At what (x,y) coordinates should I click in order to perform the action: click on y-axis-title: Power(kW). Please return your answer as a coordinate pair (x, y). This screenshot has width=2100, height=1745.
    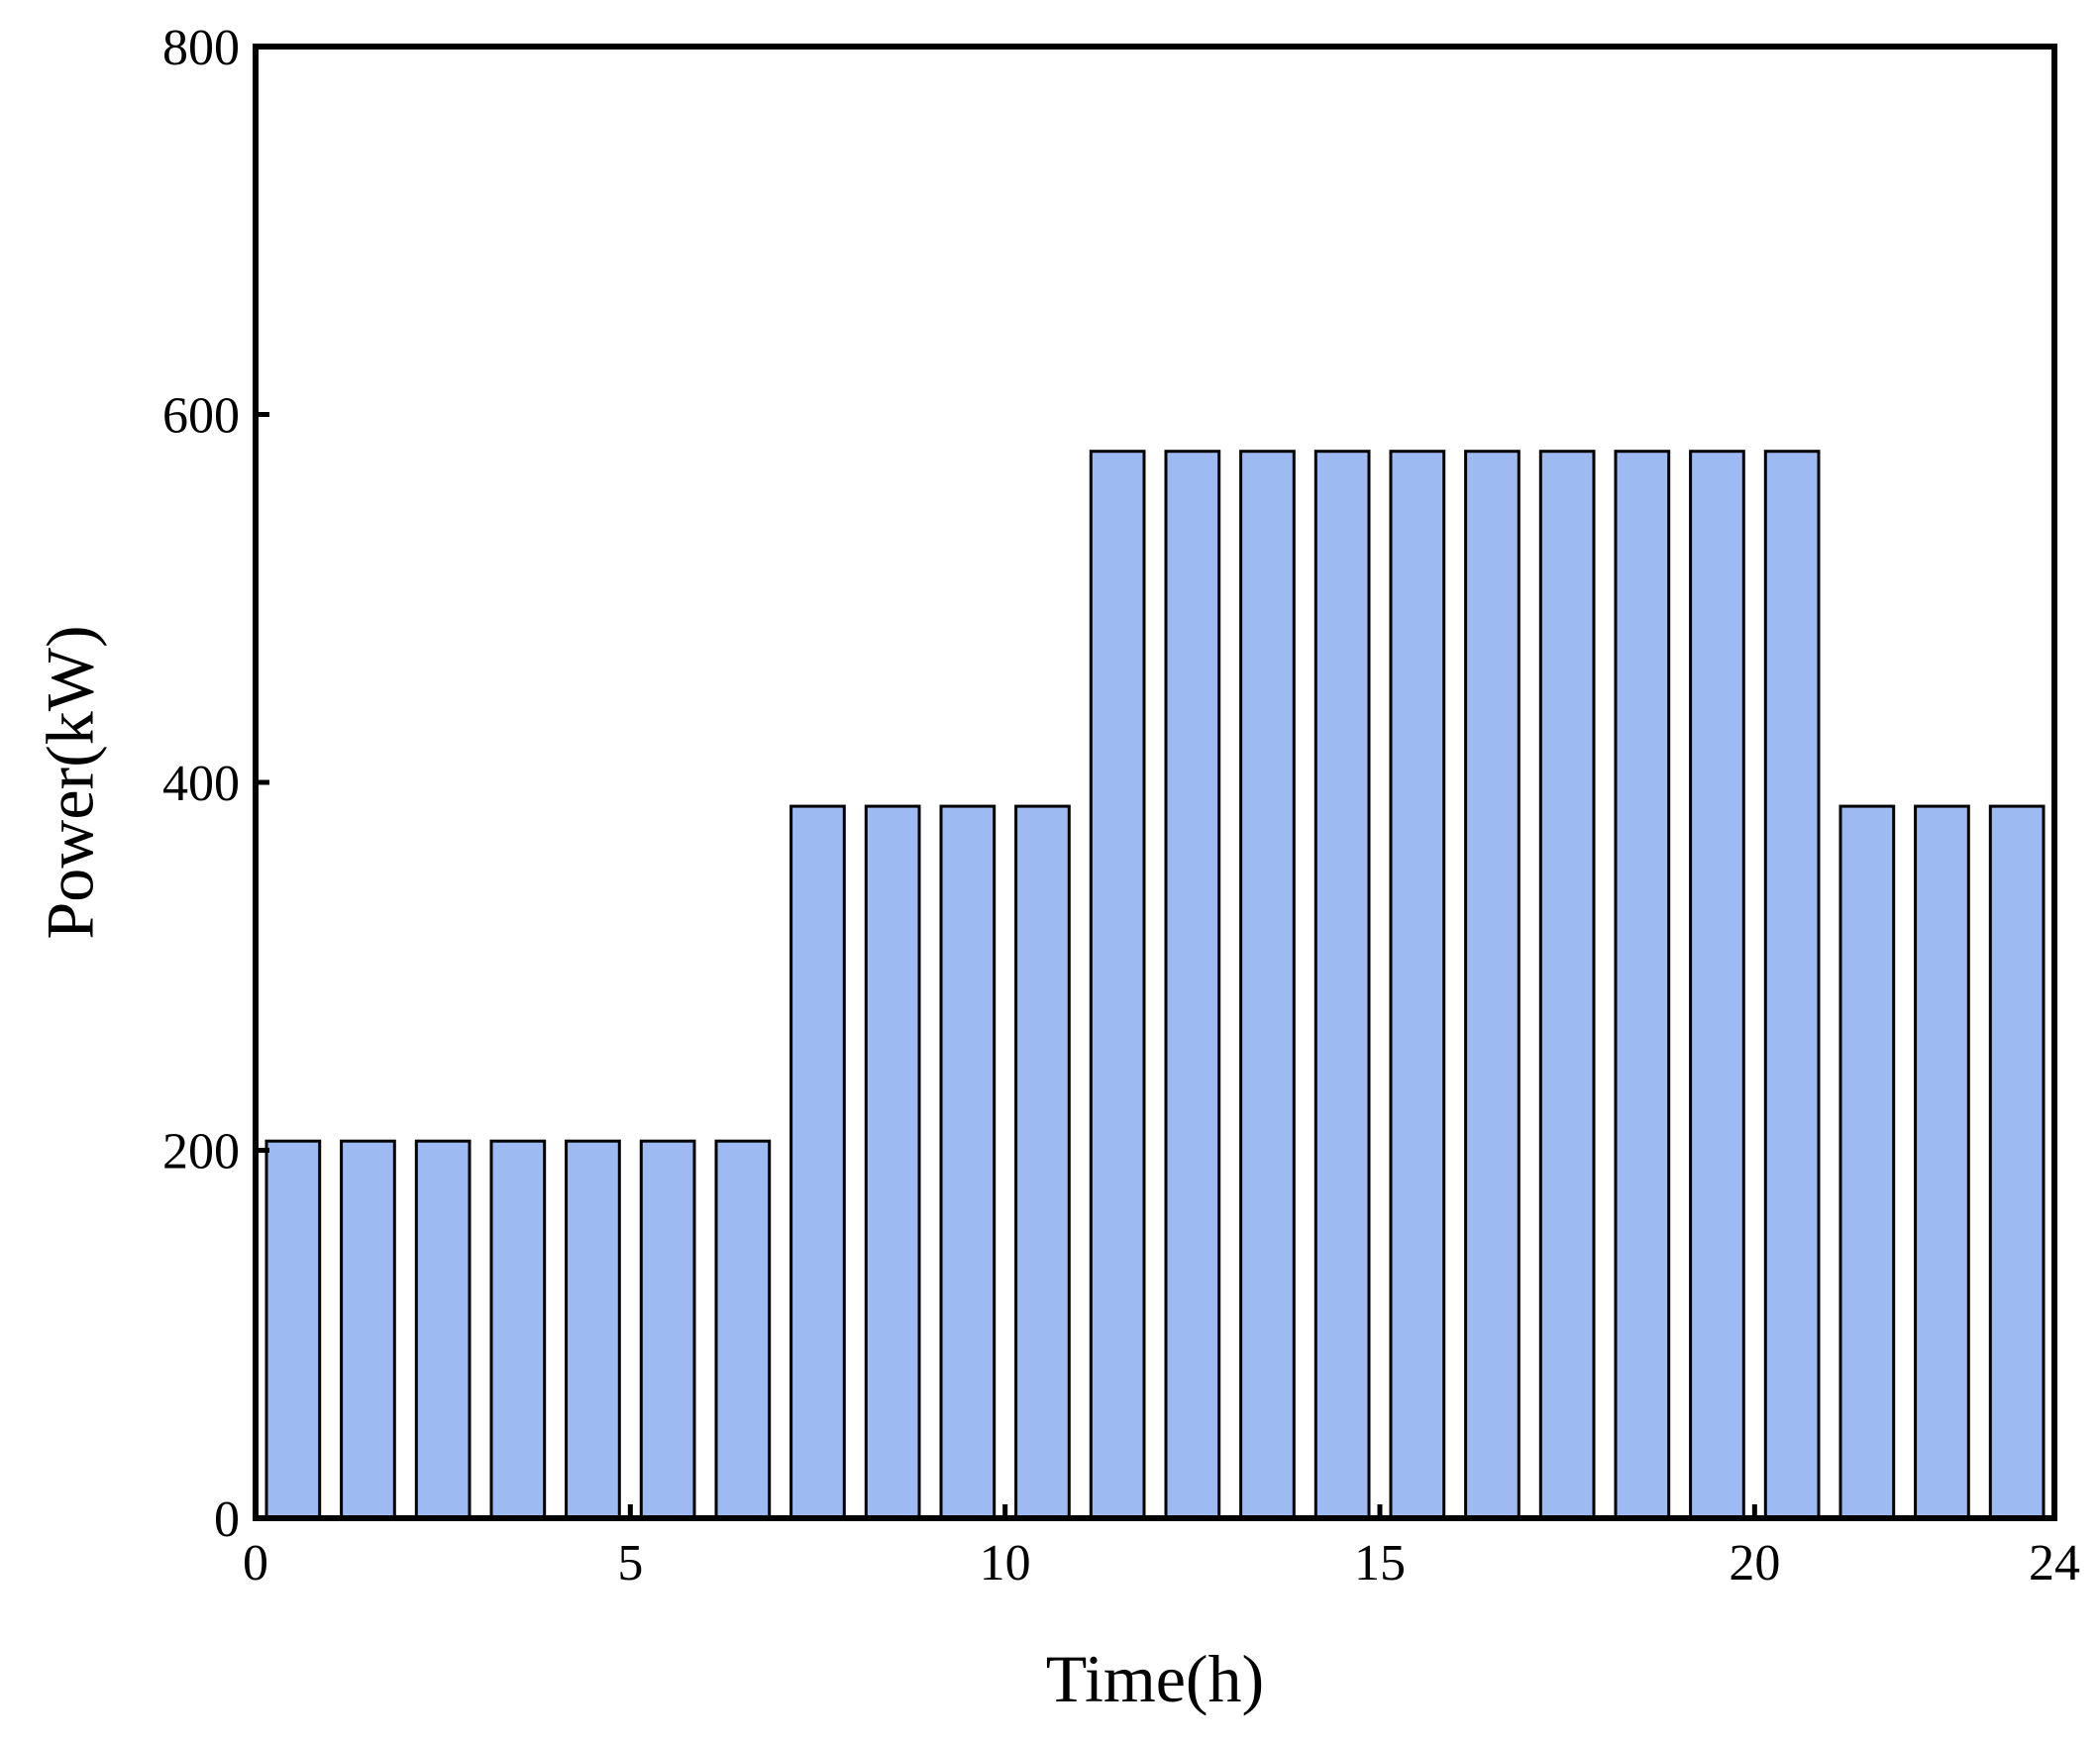
    Looking at the image, I should click on (70, 782).